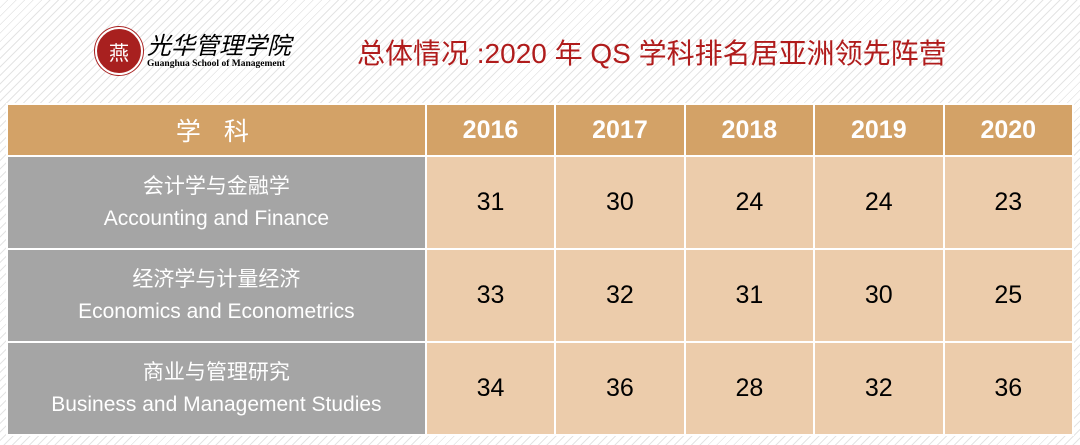 The image size is (1080, 445). Describe the element at coordinates (216, 130) in the screenshot. I see `header-subject: 学 科` at that location.